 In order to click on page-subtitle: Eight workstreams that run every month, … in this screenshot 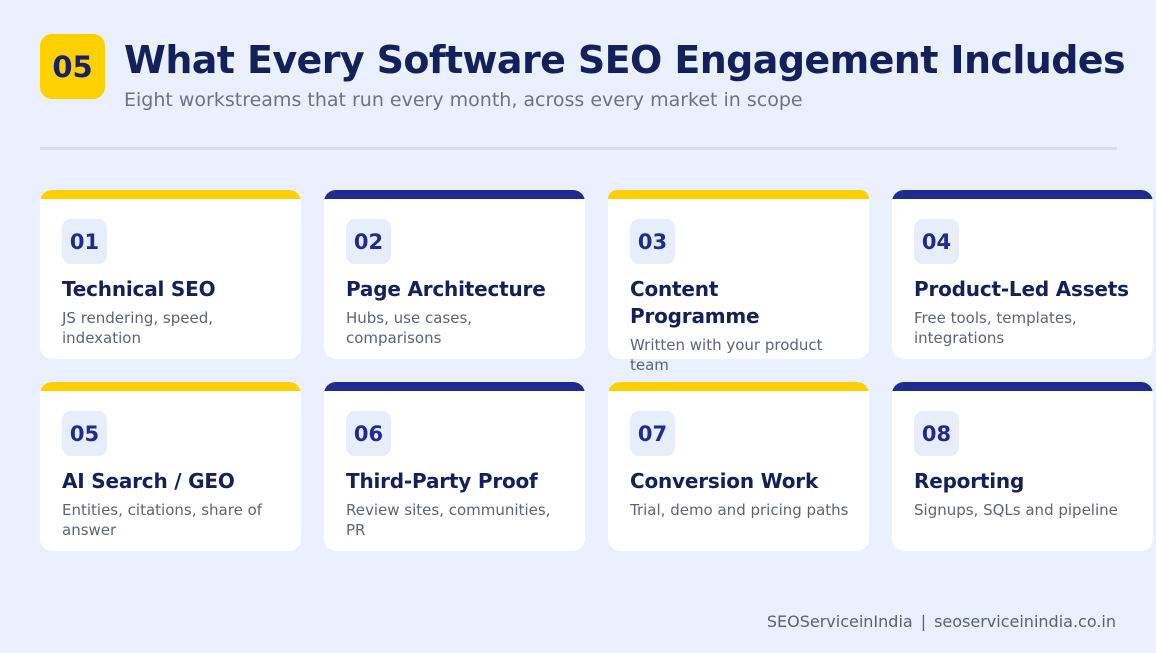, I will do `click(463, 100)`.